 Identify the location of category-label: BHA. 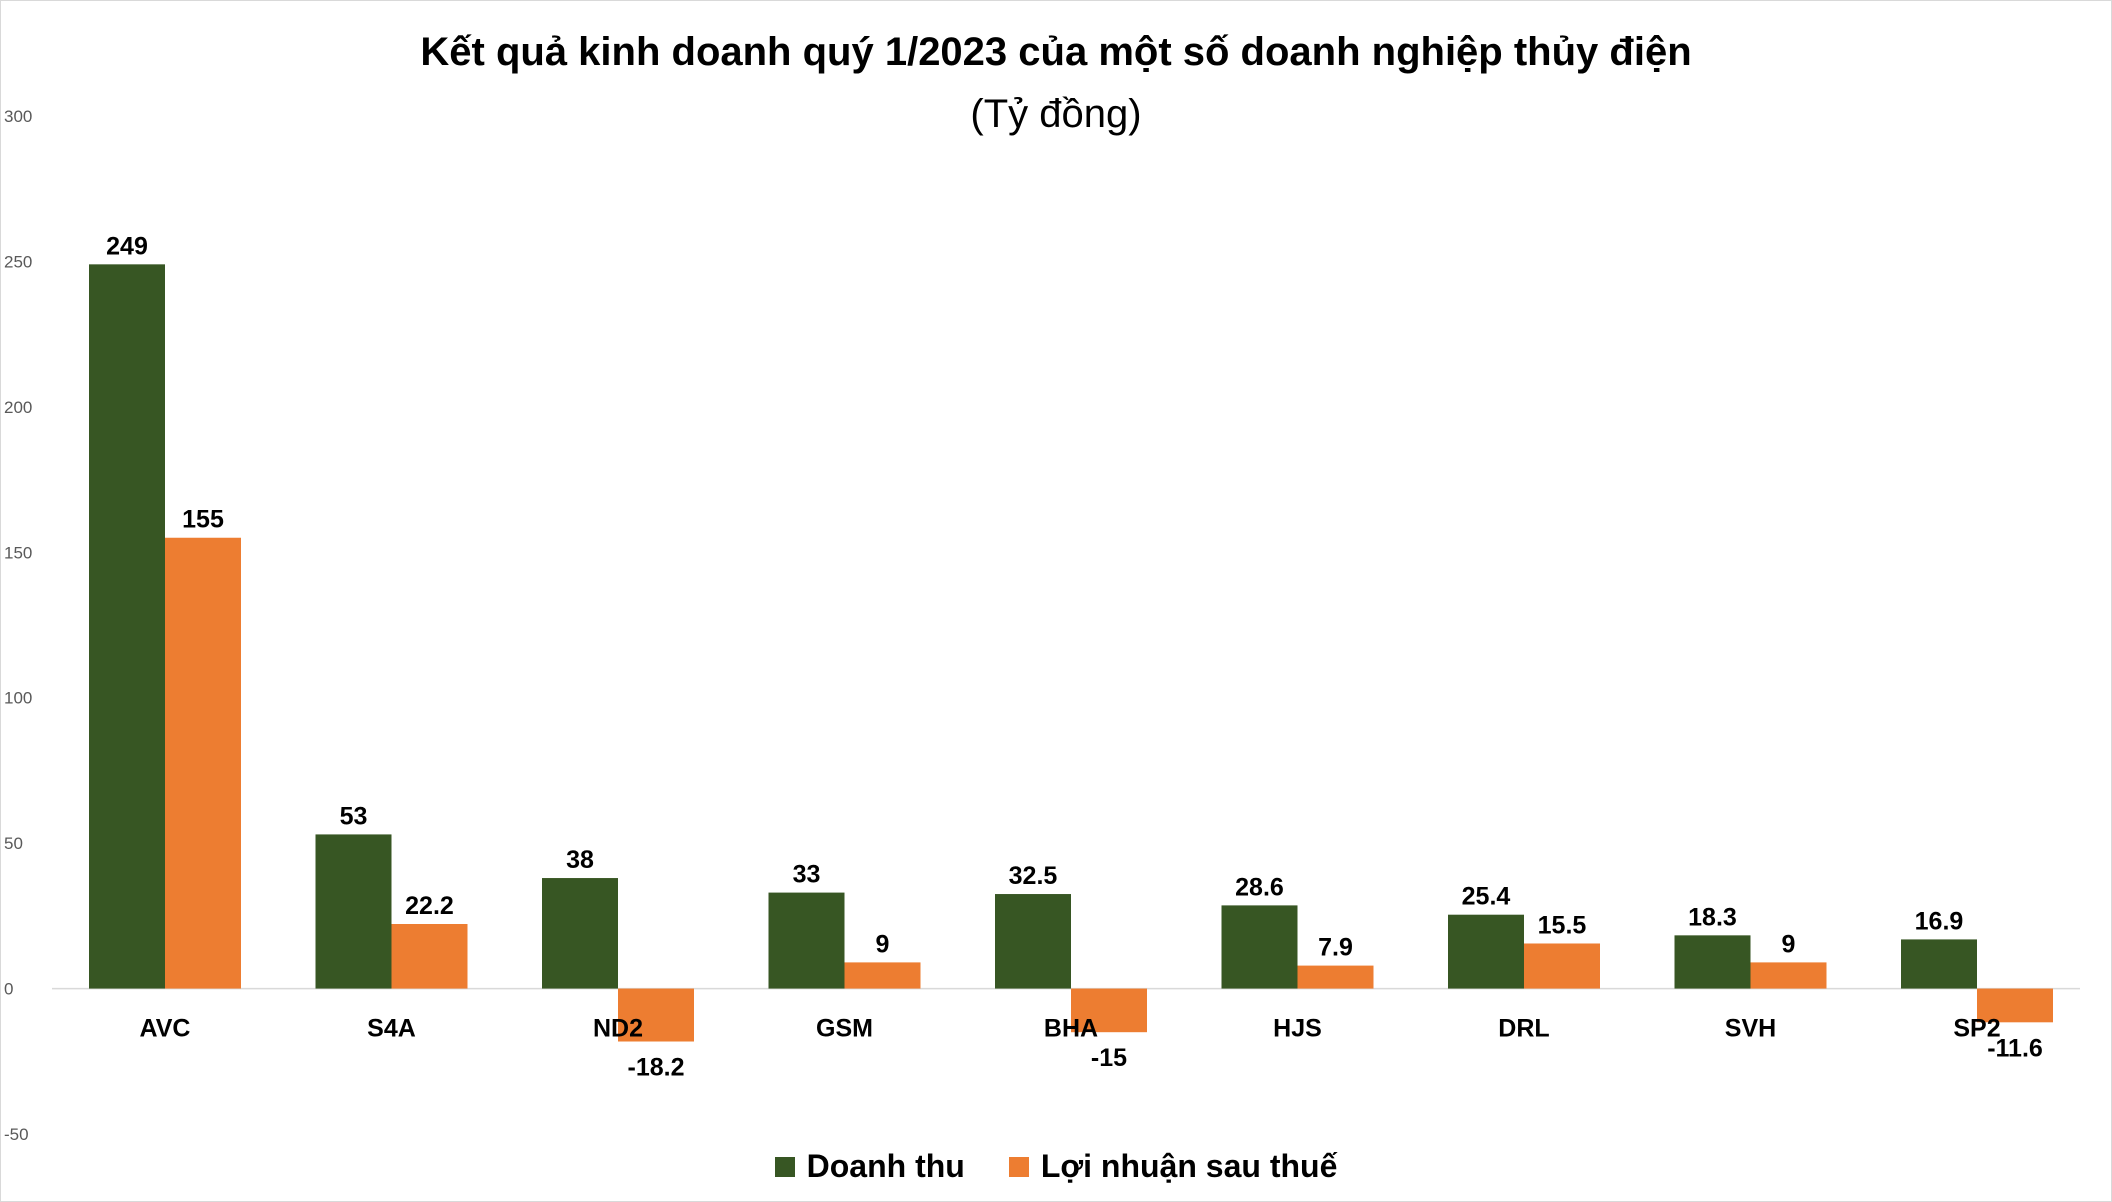
(1071, 1029).